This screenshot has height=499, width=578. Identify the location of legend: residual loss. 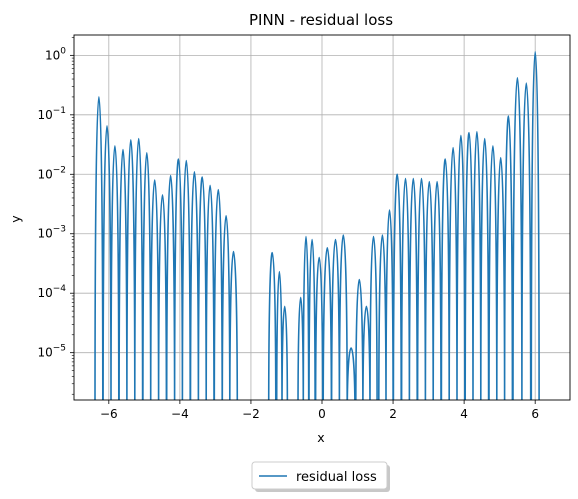
(320, 476).